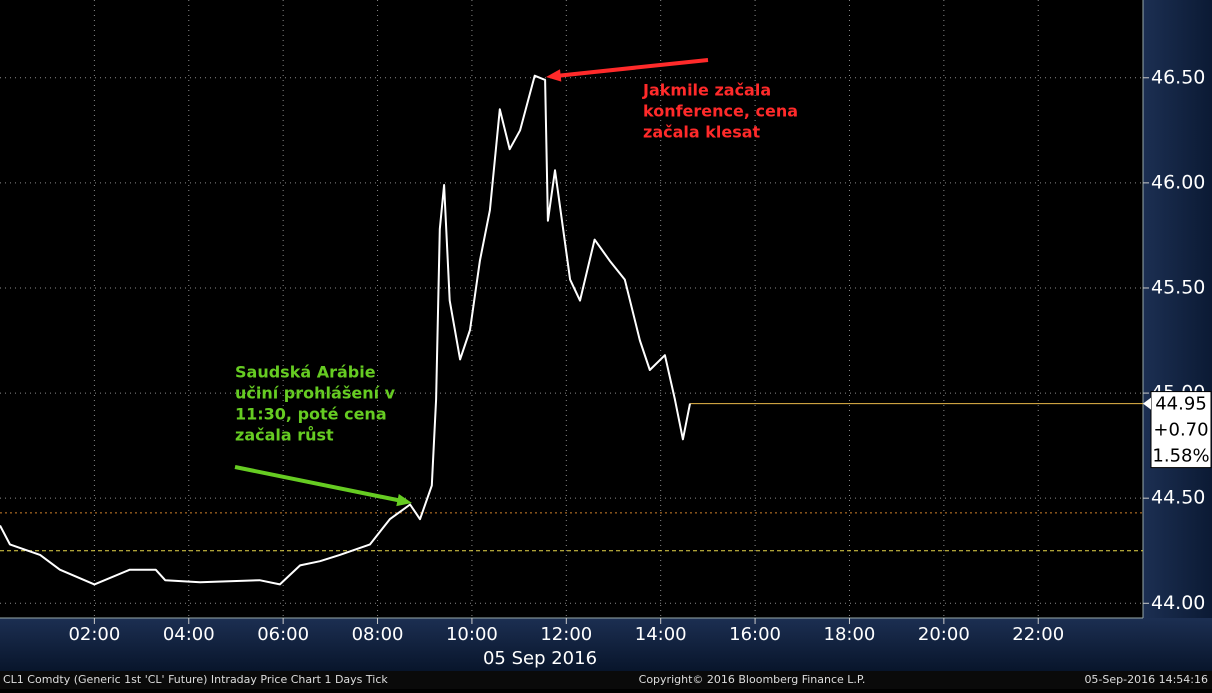 This screenshot has width=1212, height=693. Describe the element at coordinates (720, 111) in the screenshot. I see `annotation-text: konference, cena` at that location.